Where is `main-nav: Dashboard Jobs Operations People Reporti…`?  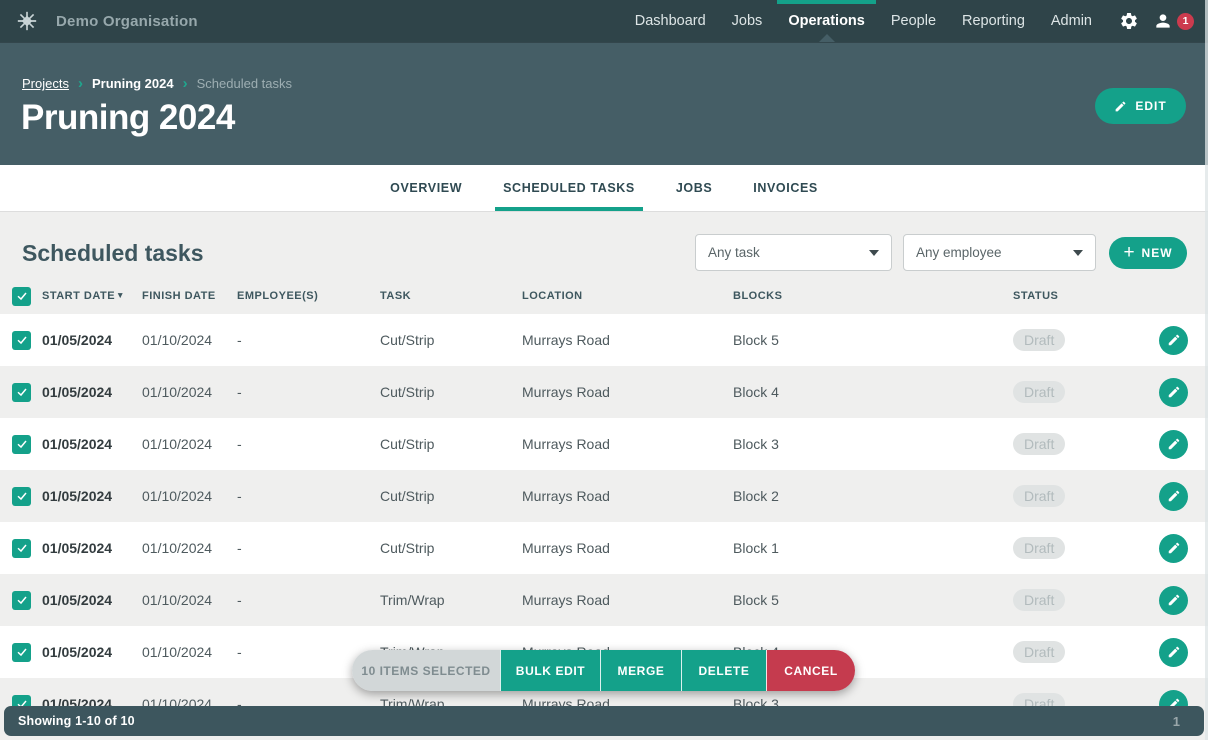
main-nav: Dashboard Jobs Operations People Reporti… is located at coordinates (915, 21).